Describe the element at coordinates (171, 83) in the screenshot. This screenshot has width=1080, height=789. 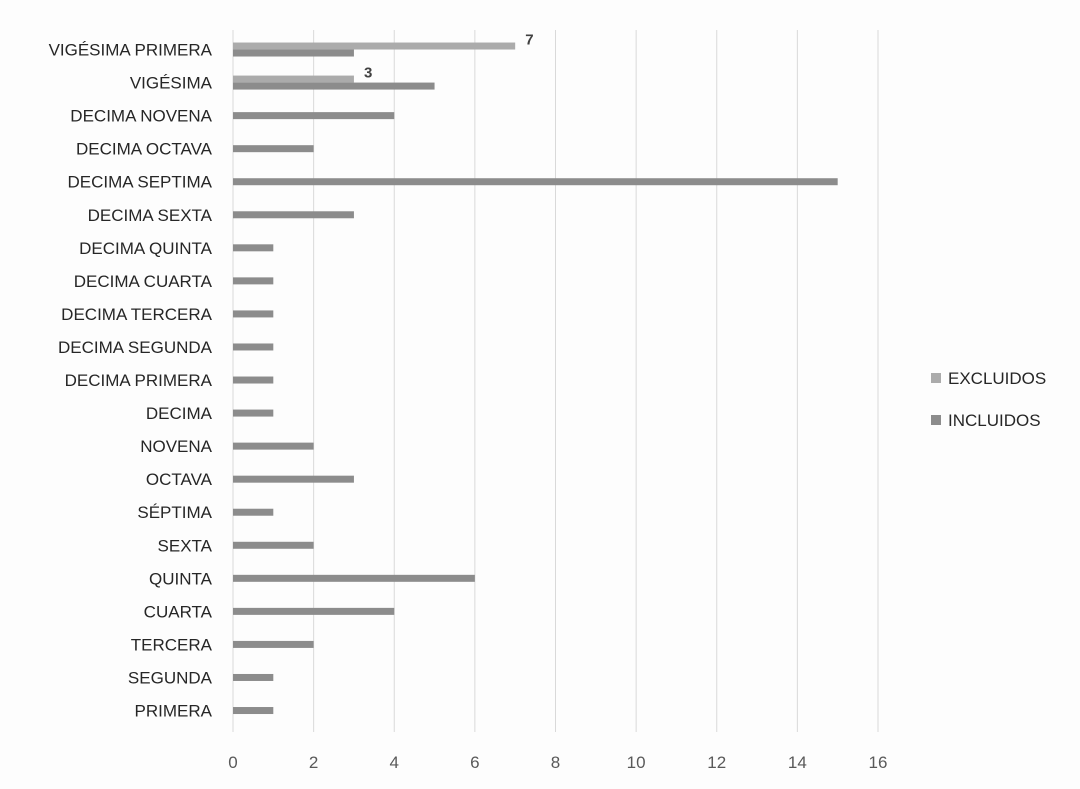
I see `category-label: VIGÉSIMA` at that location.